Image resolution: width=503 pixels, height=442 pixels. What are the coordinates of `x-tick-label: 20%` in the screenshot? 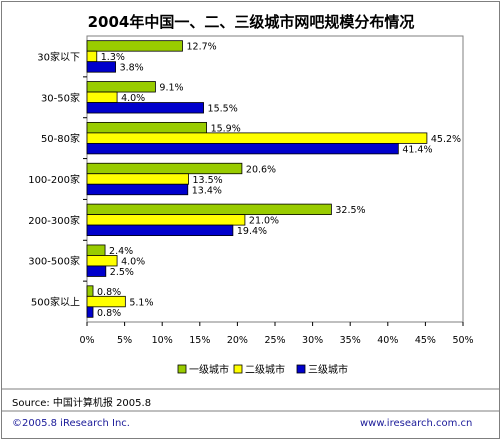 It's located at (237, 340).